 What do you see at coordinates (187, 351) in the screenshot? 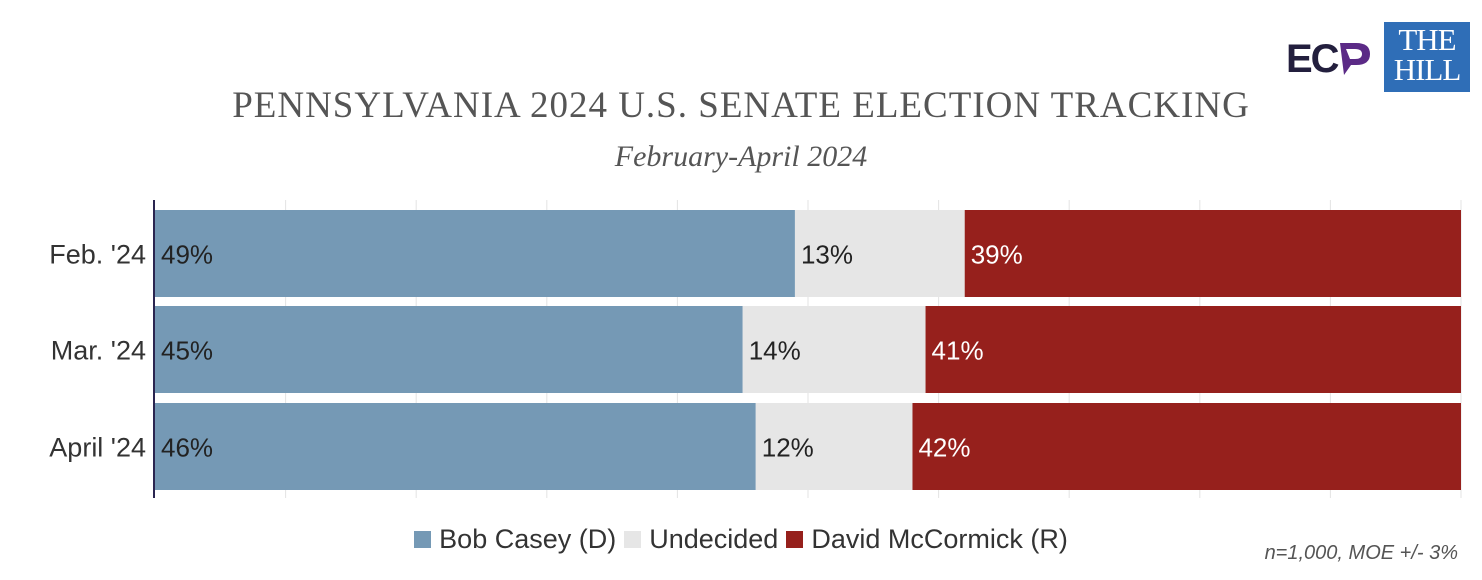
I see `data-label: 45%` at bounding box center [187, 351].